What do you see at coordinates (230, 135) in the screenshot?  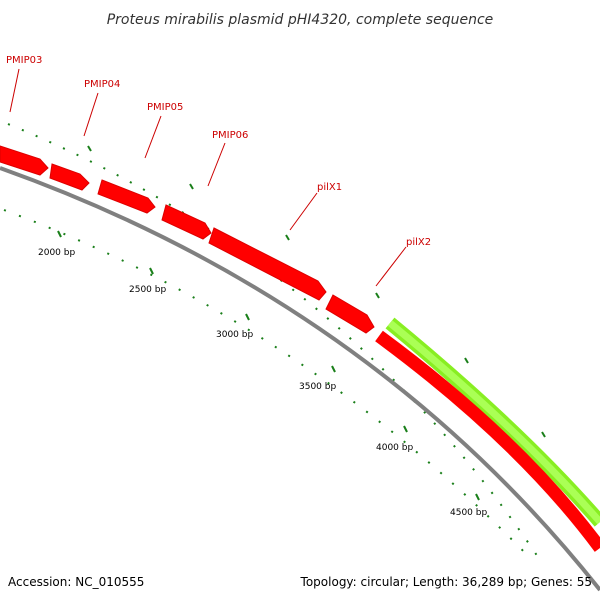 I see `gene-label-pmip06: PMIP06` at bounding box center [230, 135].